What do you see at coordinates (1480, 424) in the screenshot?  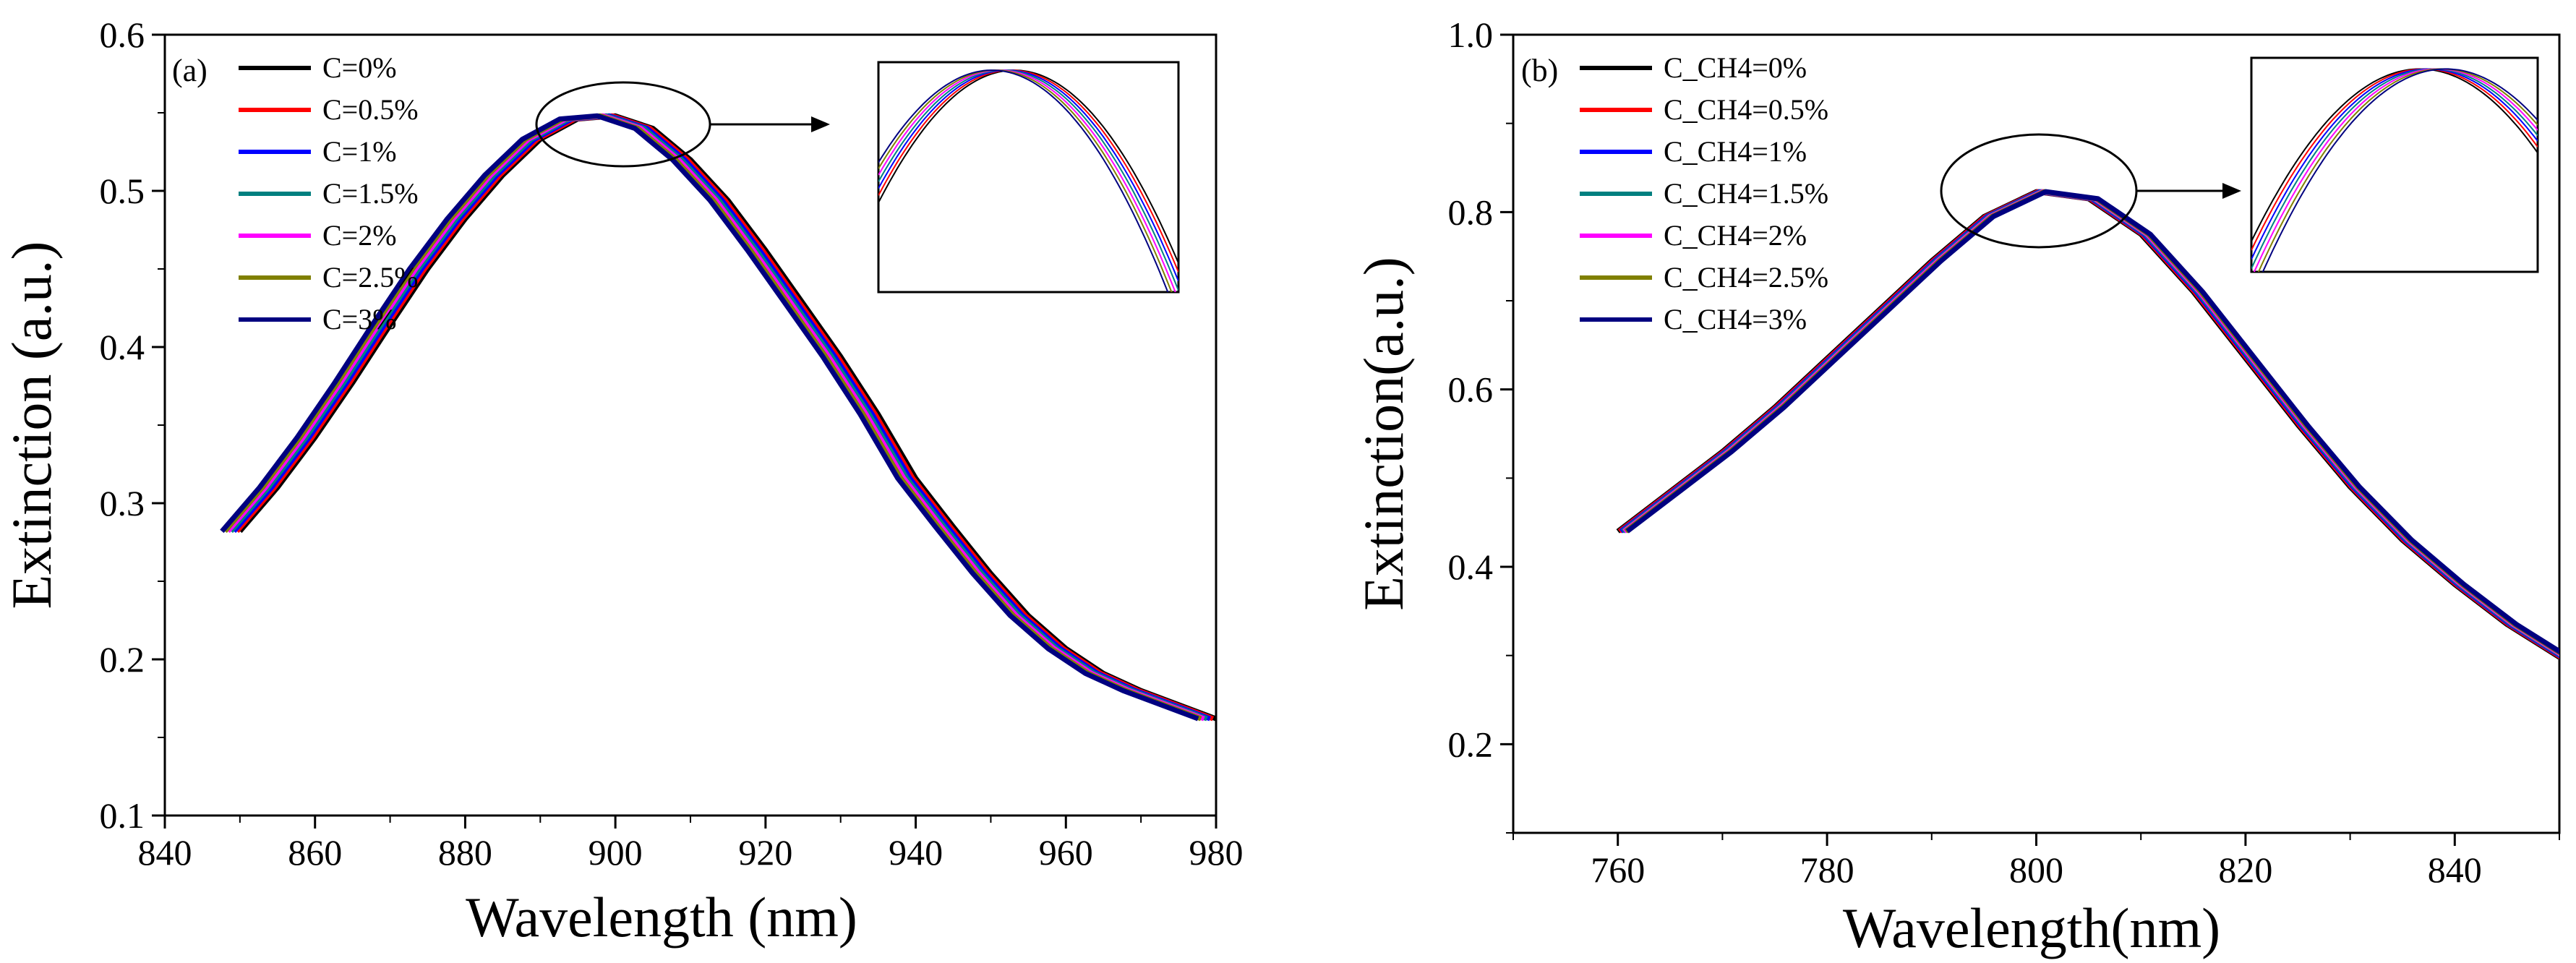 I see `y-axis: 0.2 0.4 0.6 0.8 1.0` at bounding box center [1480, 424].